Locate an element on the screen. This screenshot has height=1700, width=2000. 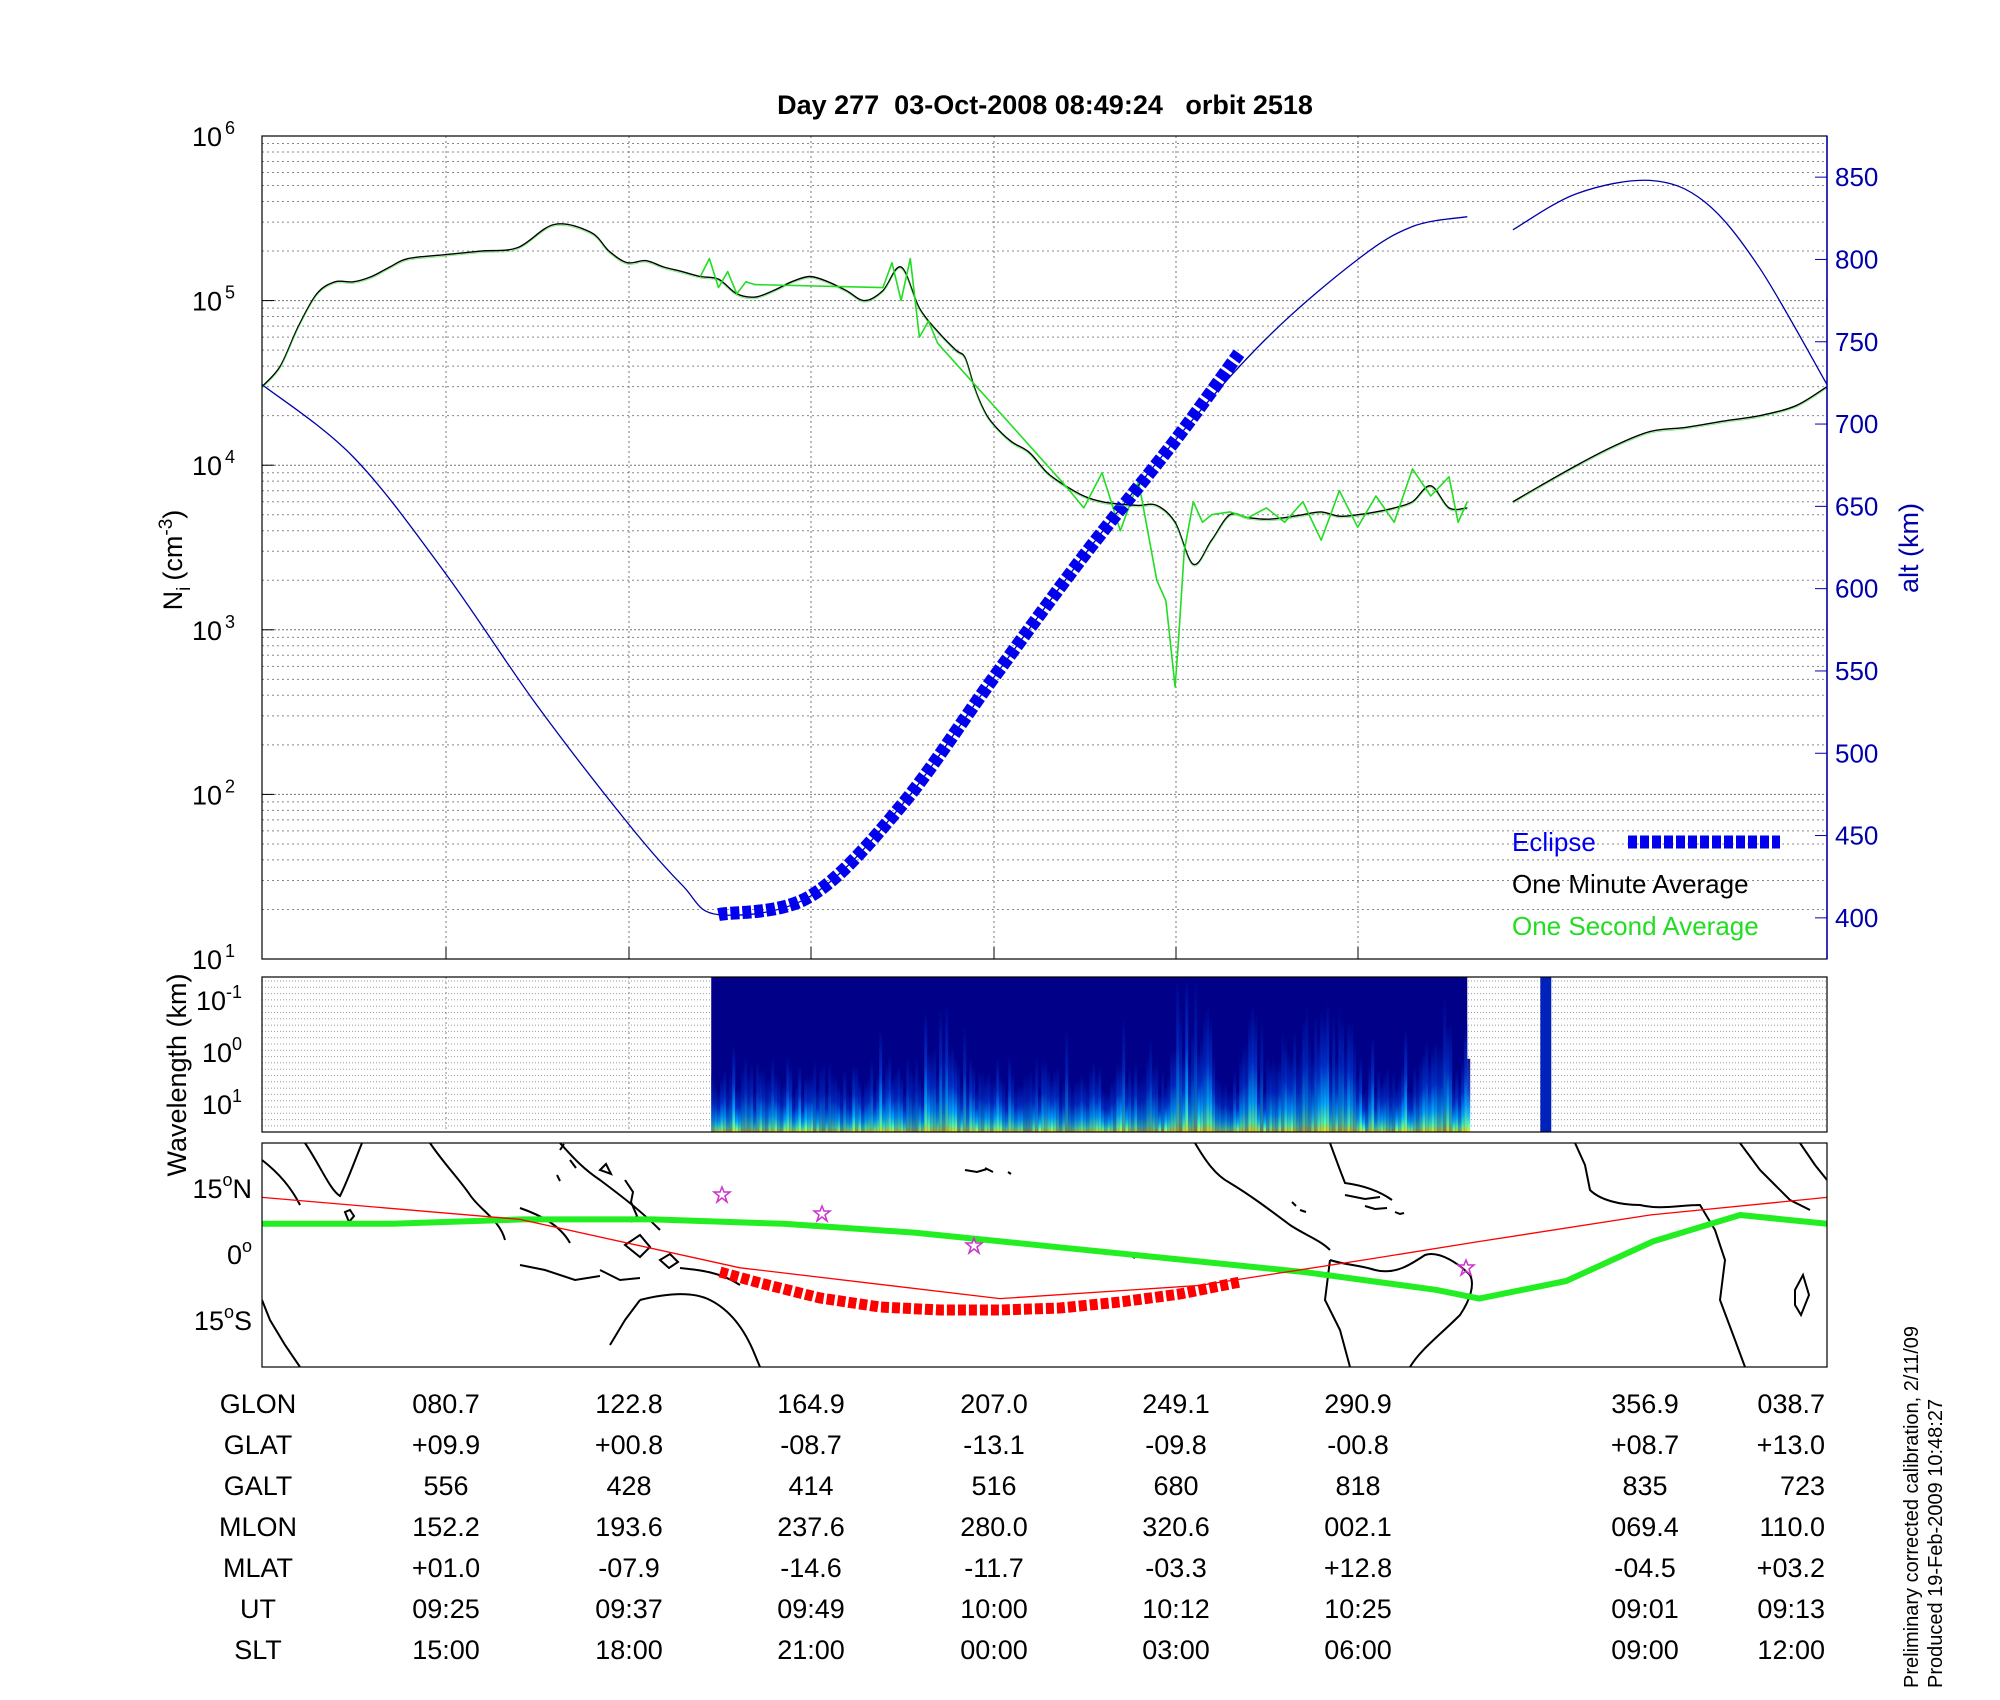
table-cell: 09:13 is located at coordinates (1791, 1609).